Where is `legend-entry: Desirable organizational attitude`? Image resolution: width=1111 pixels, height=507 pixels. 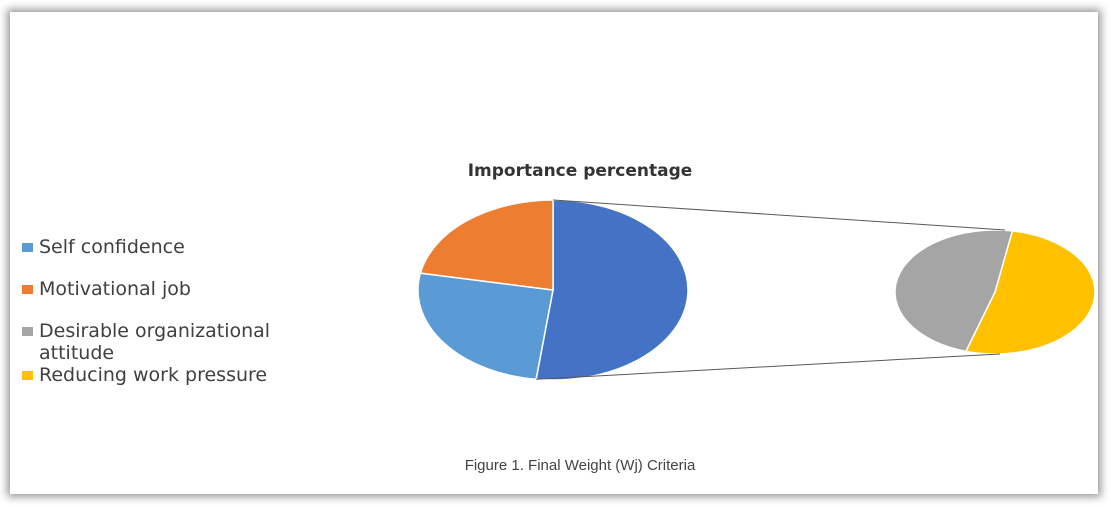
legend-entry: Desirable organizational attitude is located at coordinates (202, 342).